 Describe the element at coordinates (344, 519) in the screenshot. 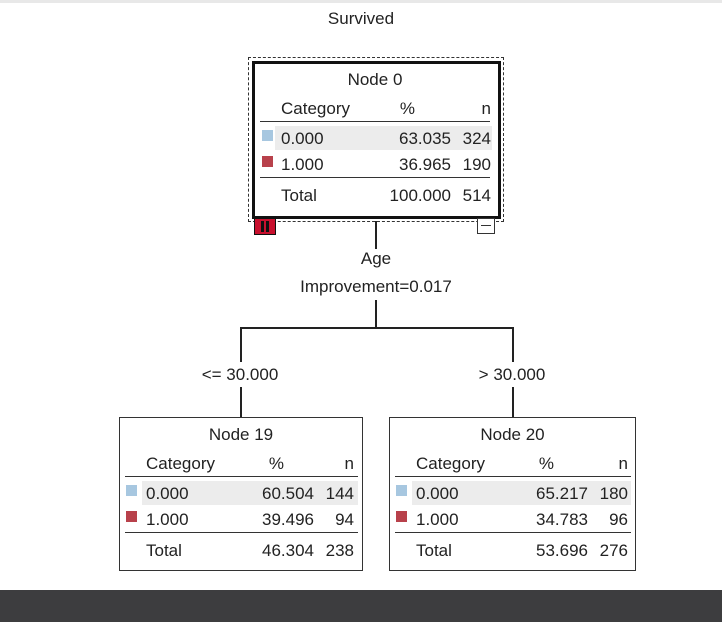

I see `row-1-n: 94` at that location.